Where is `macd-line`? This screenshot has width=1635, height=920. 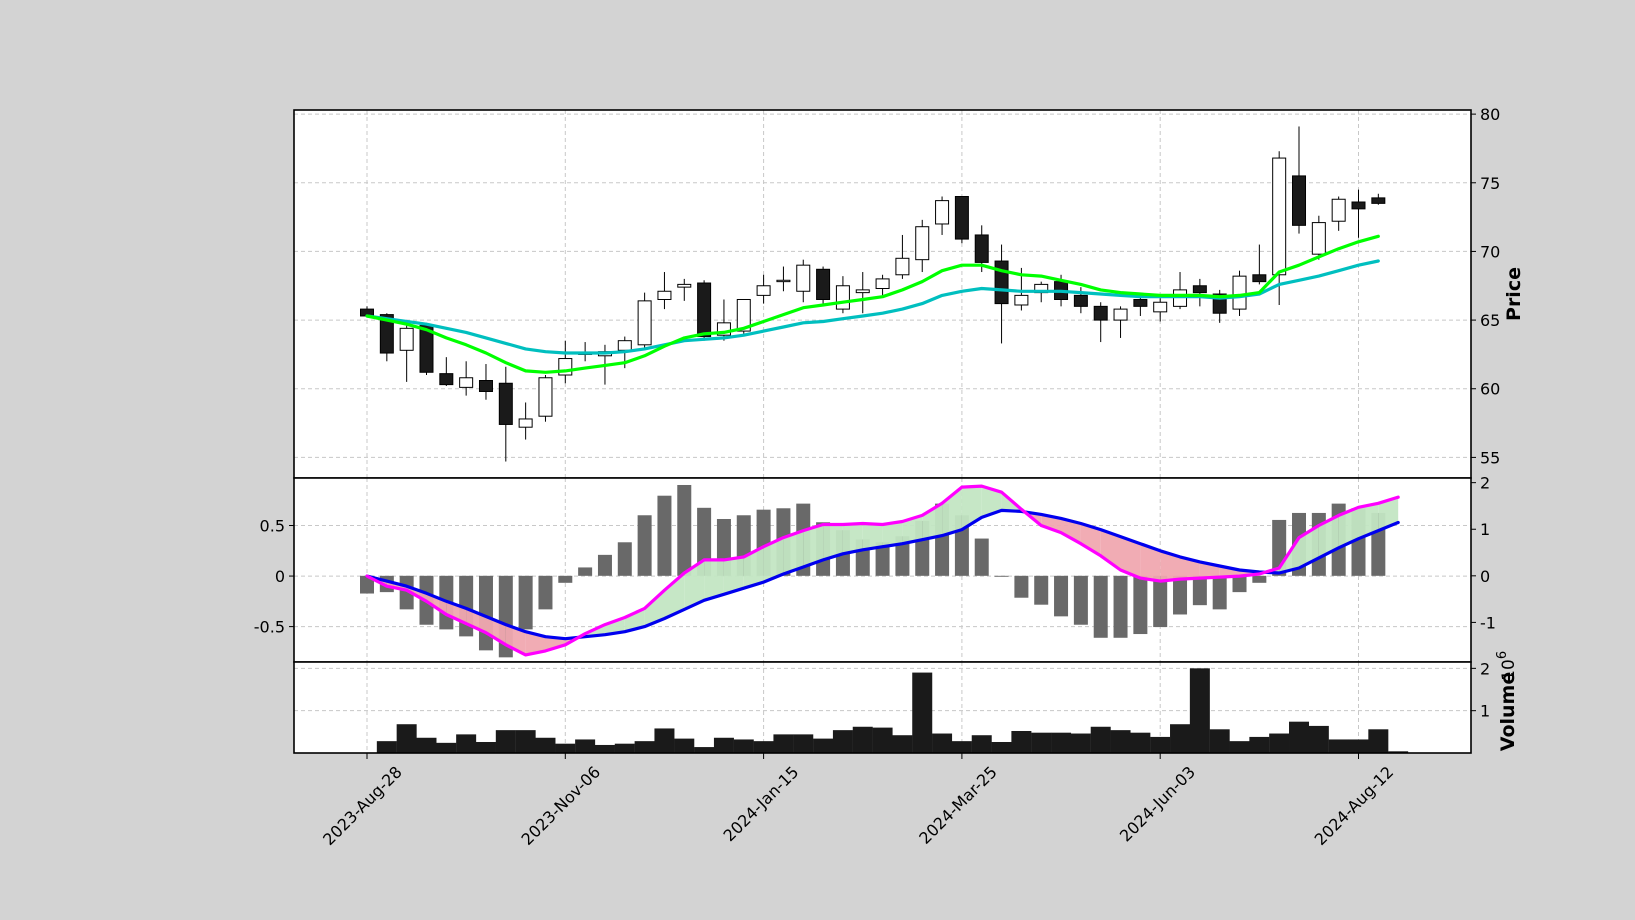
macd-line is located at coordinates (882, 570).